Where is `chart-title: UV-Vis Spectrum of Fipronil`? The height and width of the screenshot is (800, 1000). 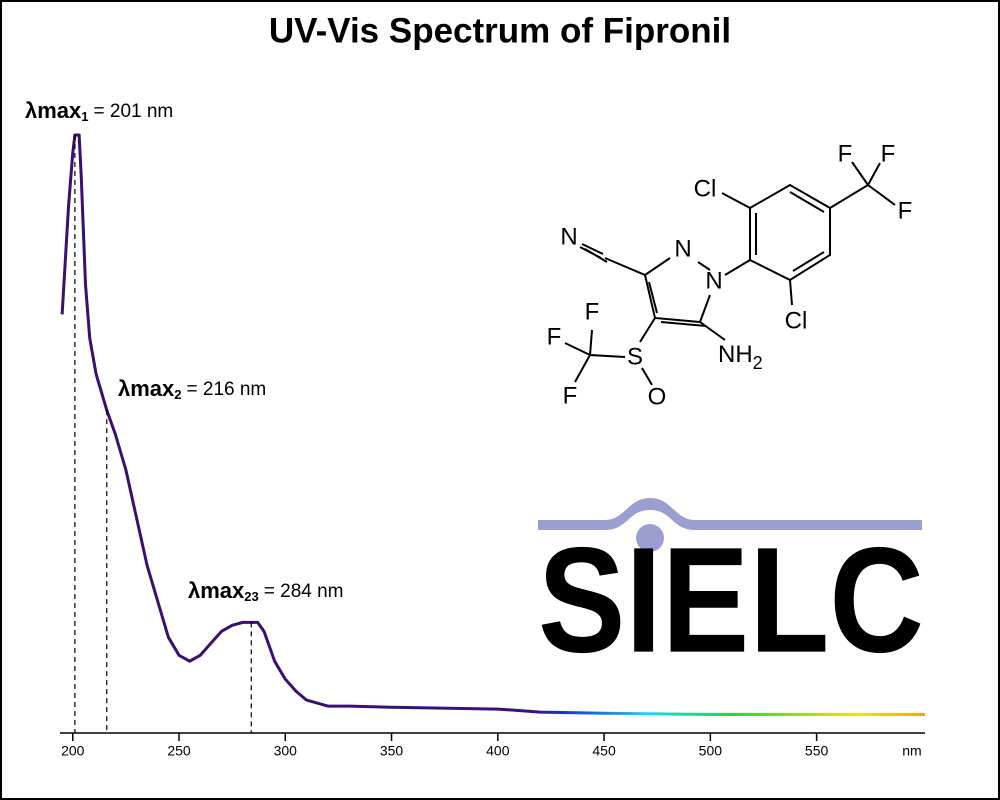 chart-title: UV-Vis Spectrum of Fipronil is located at coordinates (500, 30).